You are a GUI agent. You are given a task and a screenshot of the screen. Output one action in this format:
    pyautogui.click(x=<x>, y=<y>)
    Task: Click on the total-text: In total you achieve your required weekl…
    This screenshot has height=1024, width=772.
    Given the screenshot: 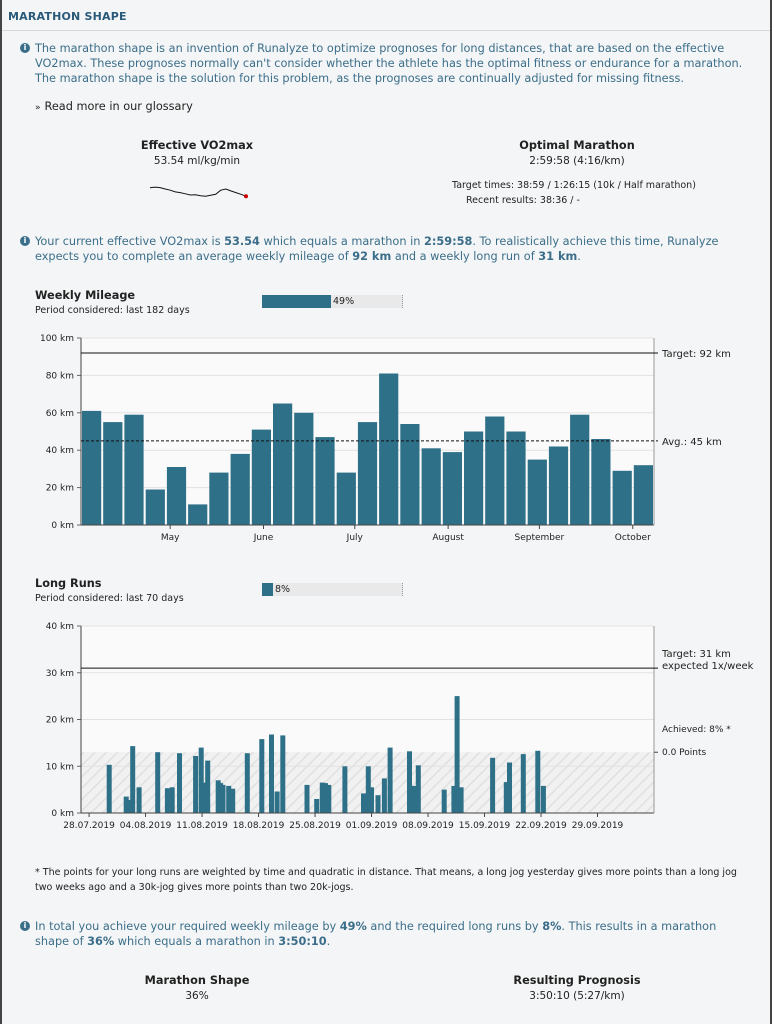 What is the action you would take?
    pyautogui.click(x=376, y=934)
    